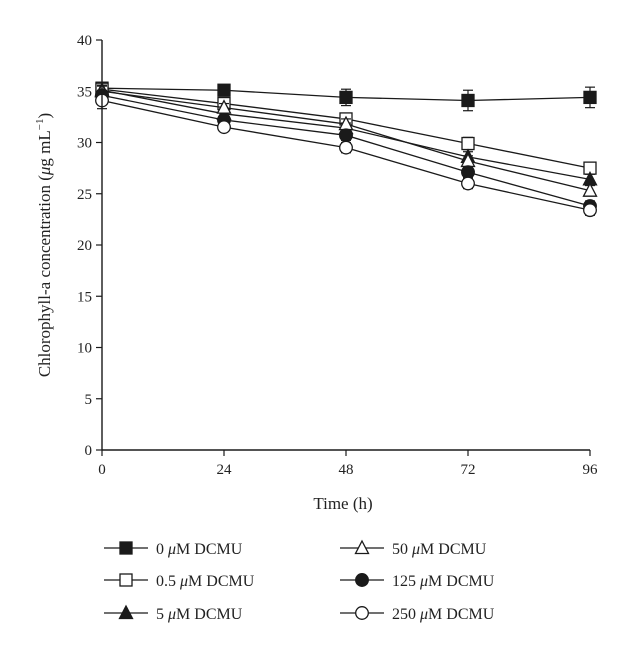 The height and width of the screenshot is (660, 629). Describe the element at coordinates (84, 41) in the screenshot. I see `y-tick-label: 40` at that location.